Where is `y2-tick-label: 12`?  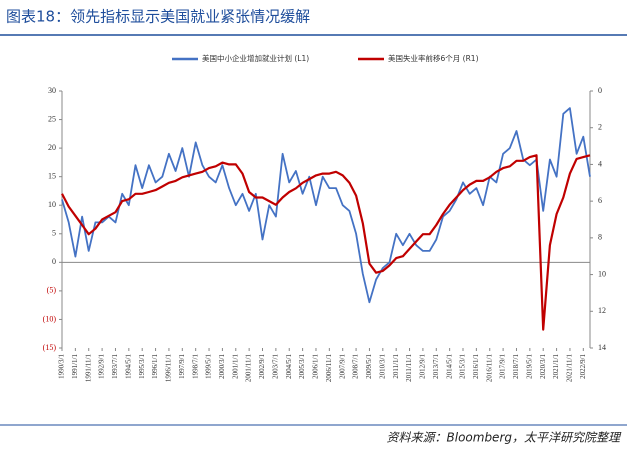 y2-tick-label: 12 is located at coordinates (602, 310).